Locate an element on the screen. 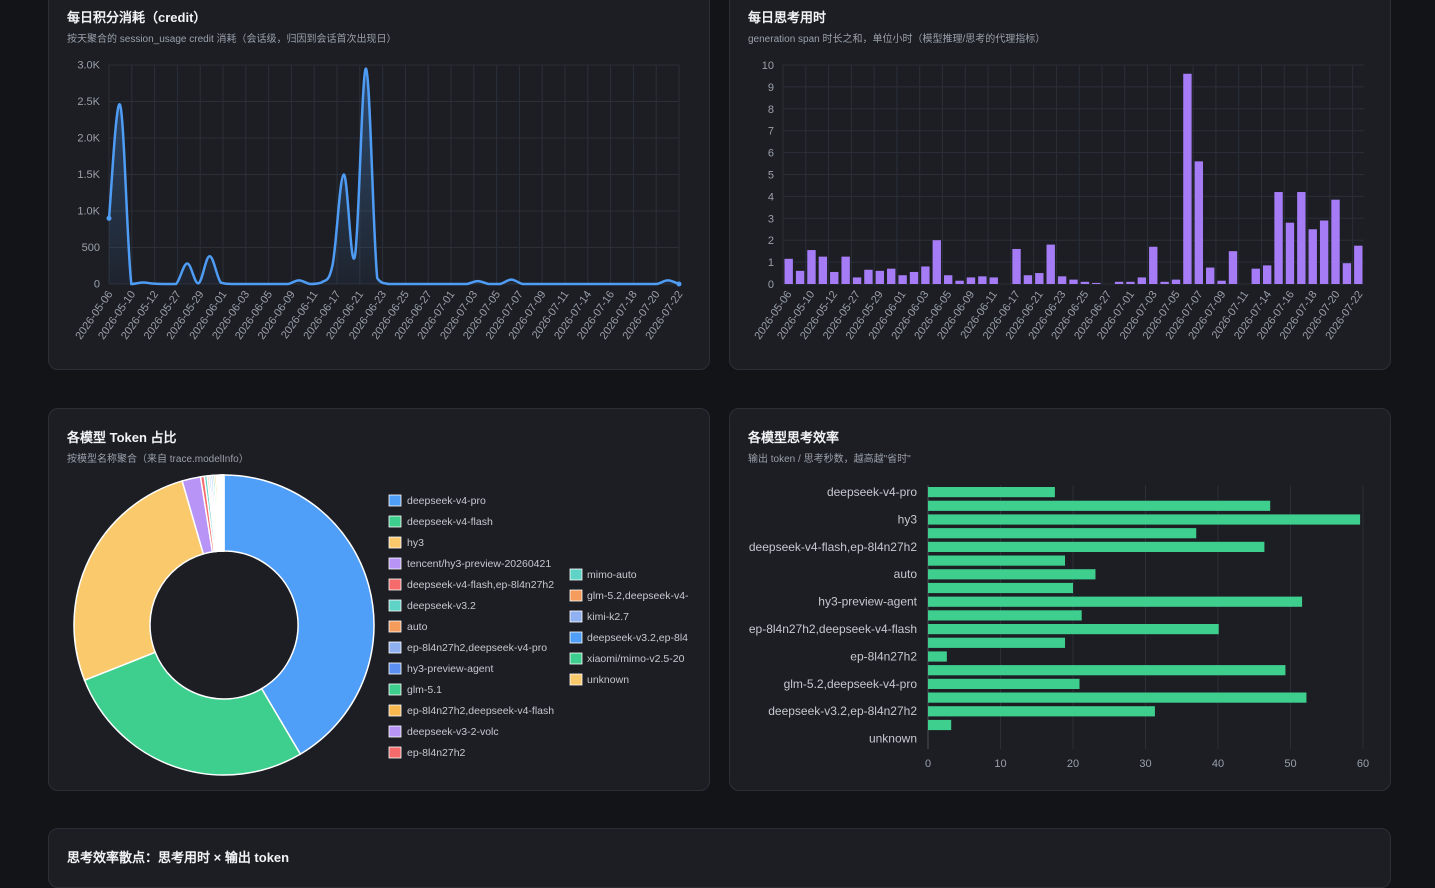  legend-label: auto is located at coordinates (417, 627).